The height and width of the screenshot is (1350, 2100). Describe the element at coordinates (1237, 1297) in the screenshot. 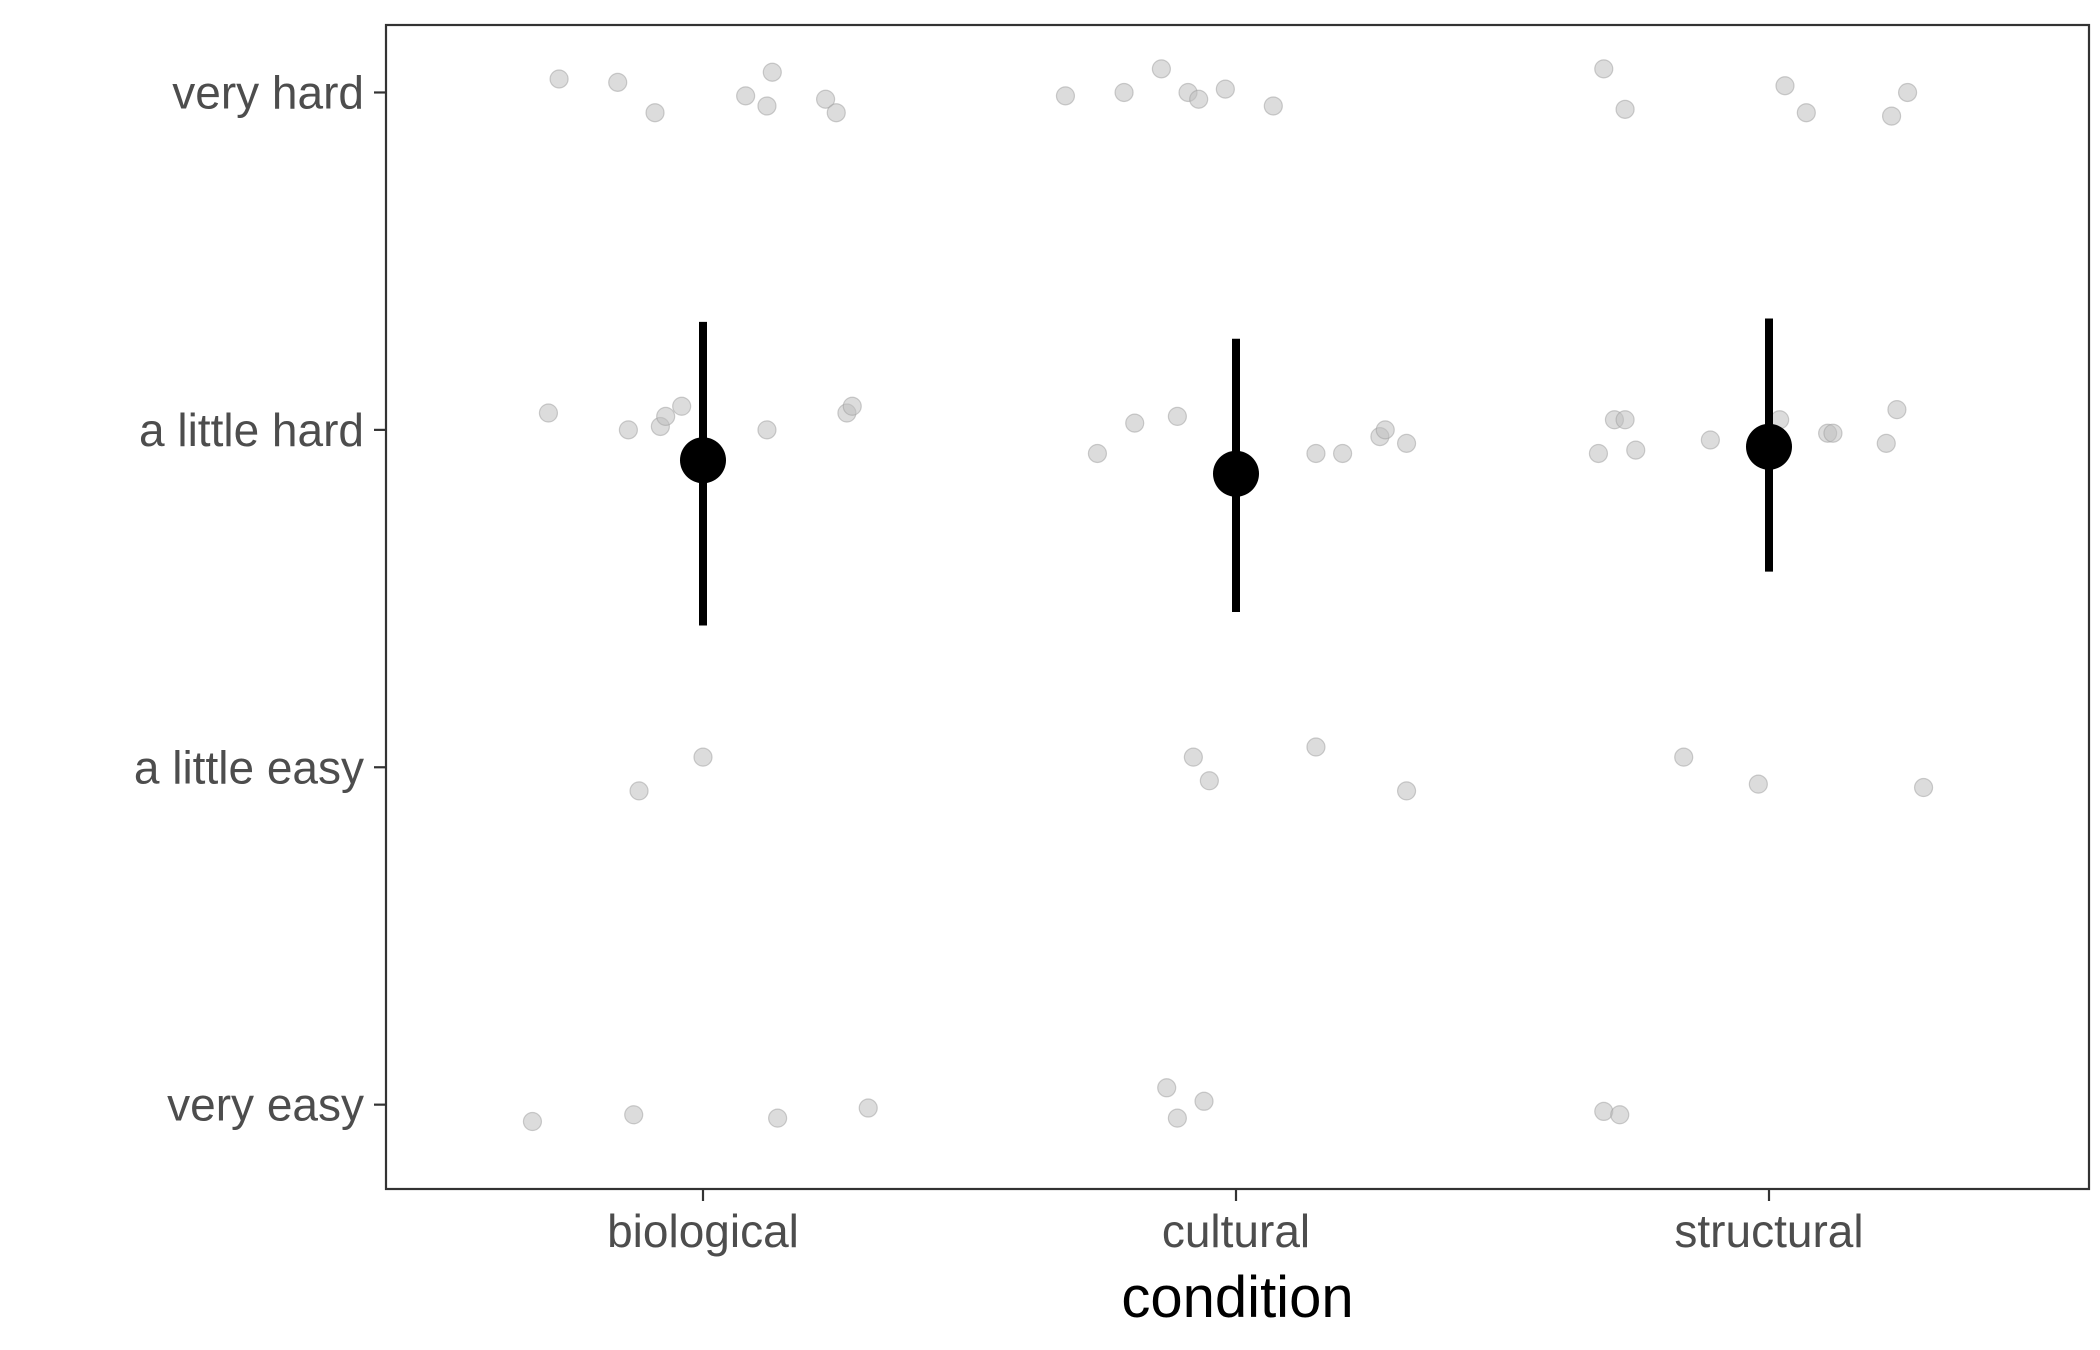

I see `x-axis-title: condition` at that location.